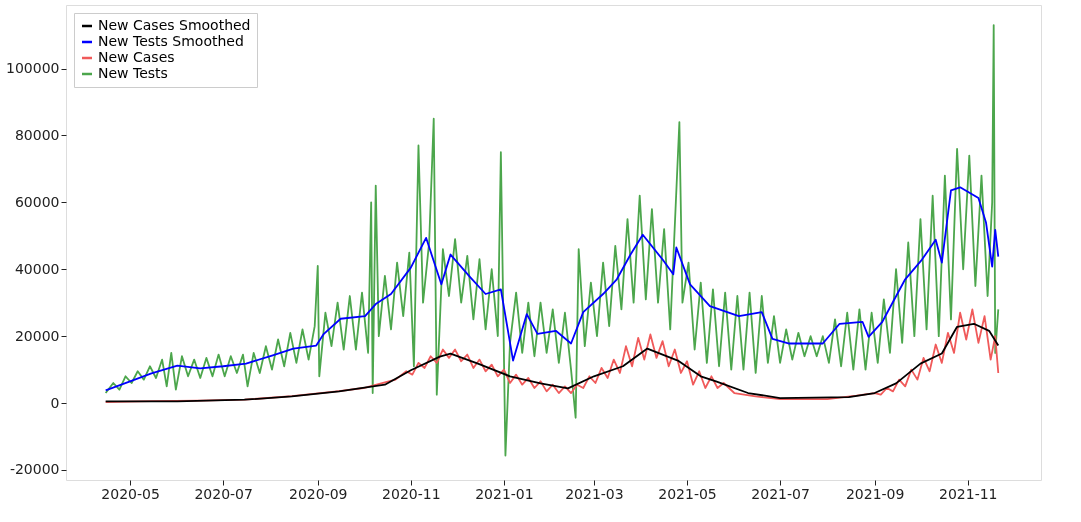  Describe the element at coordinates (33, 68) in the screenshot. I see `y-tick-label: 100000` at that location.